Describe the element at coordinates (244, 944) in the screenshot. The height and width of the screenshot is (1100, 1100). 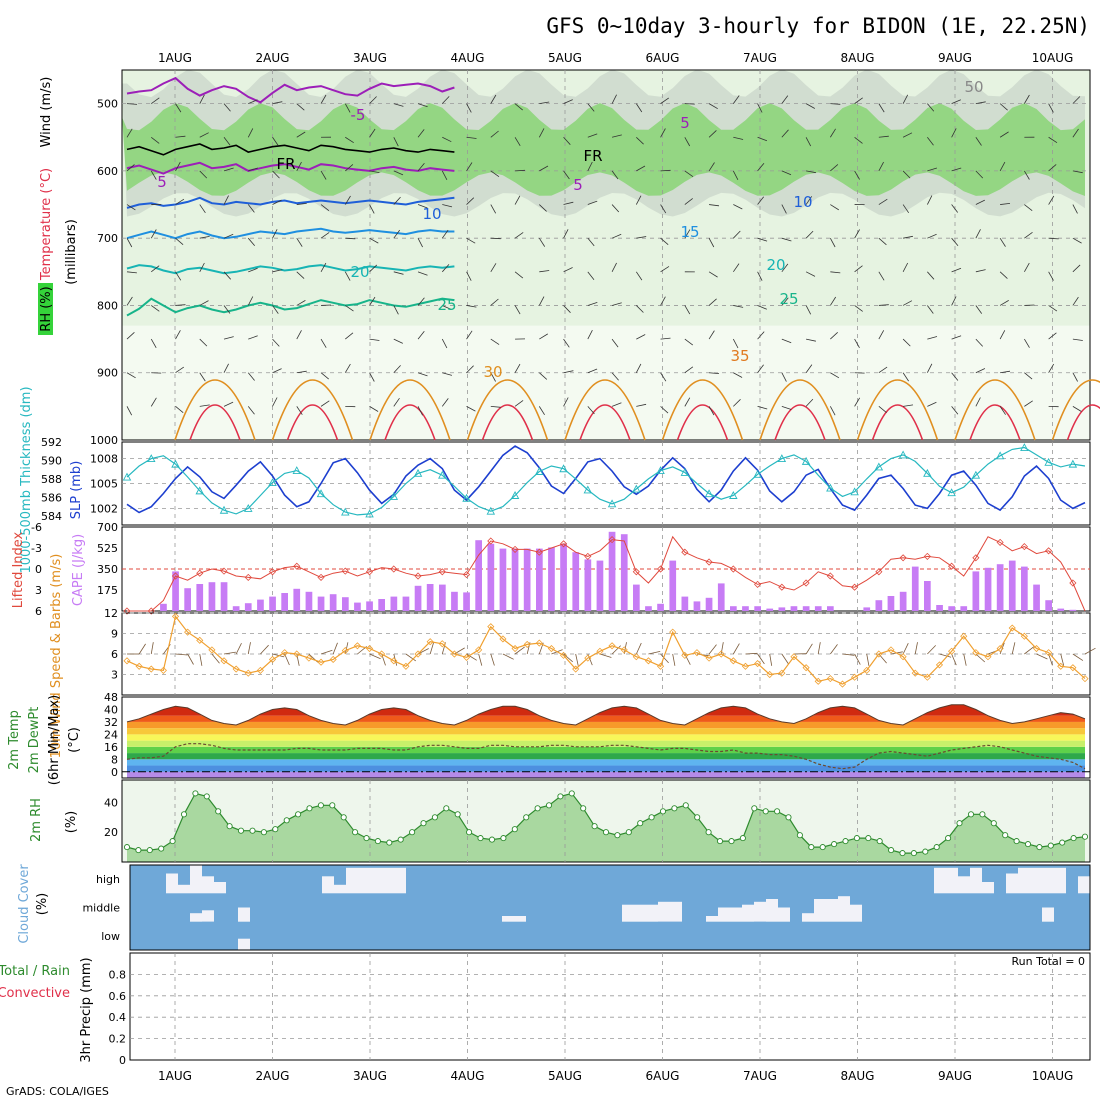
I see `cloud-cell-low` at that location.